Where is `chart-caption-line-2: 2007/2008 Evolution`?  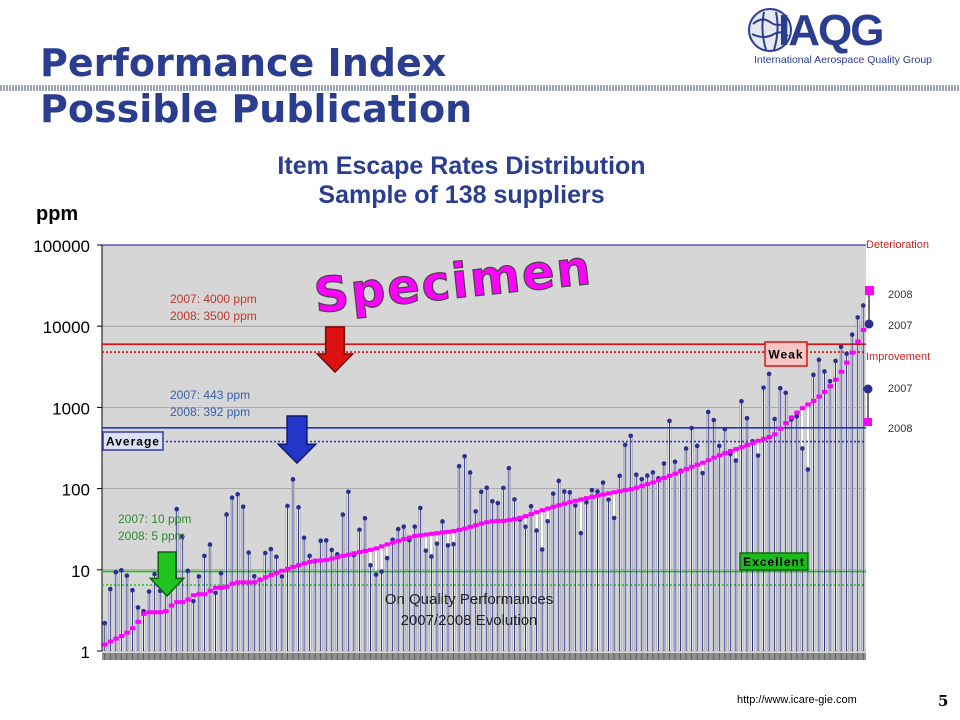 chart-caption-line-2: 2007/2008 Evolution is located at coordinates (469, 620).